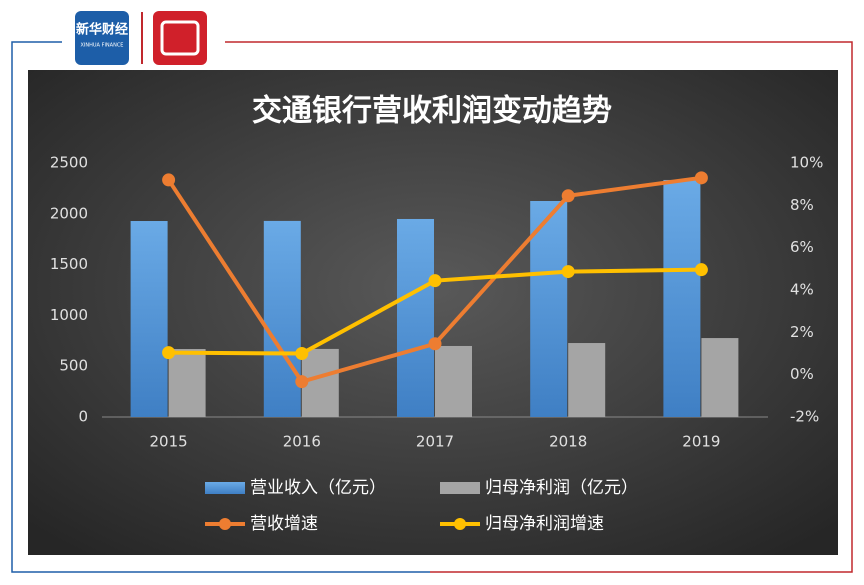 The image size is (864, 585). I want to click on logo-cj-mark, so click(180, 38).